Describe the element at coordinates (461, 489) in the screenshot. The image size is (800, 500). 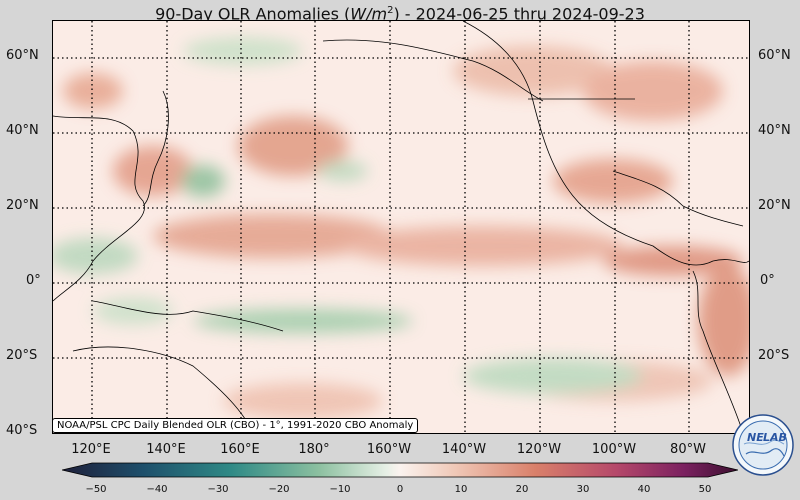
I see `colorbar-tick: 10` at that location.